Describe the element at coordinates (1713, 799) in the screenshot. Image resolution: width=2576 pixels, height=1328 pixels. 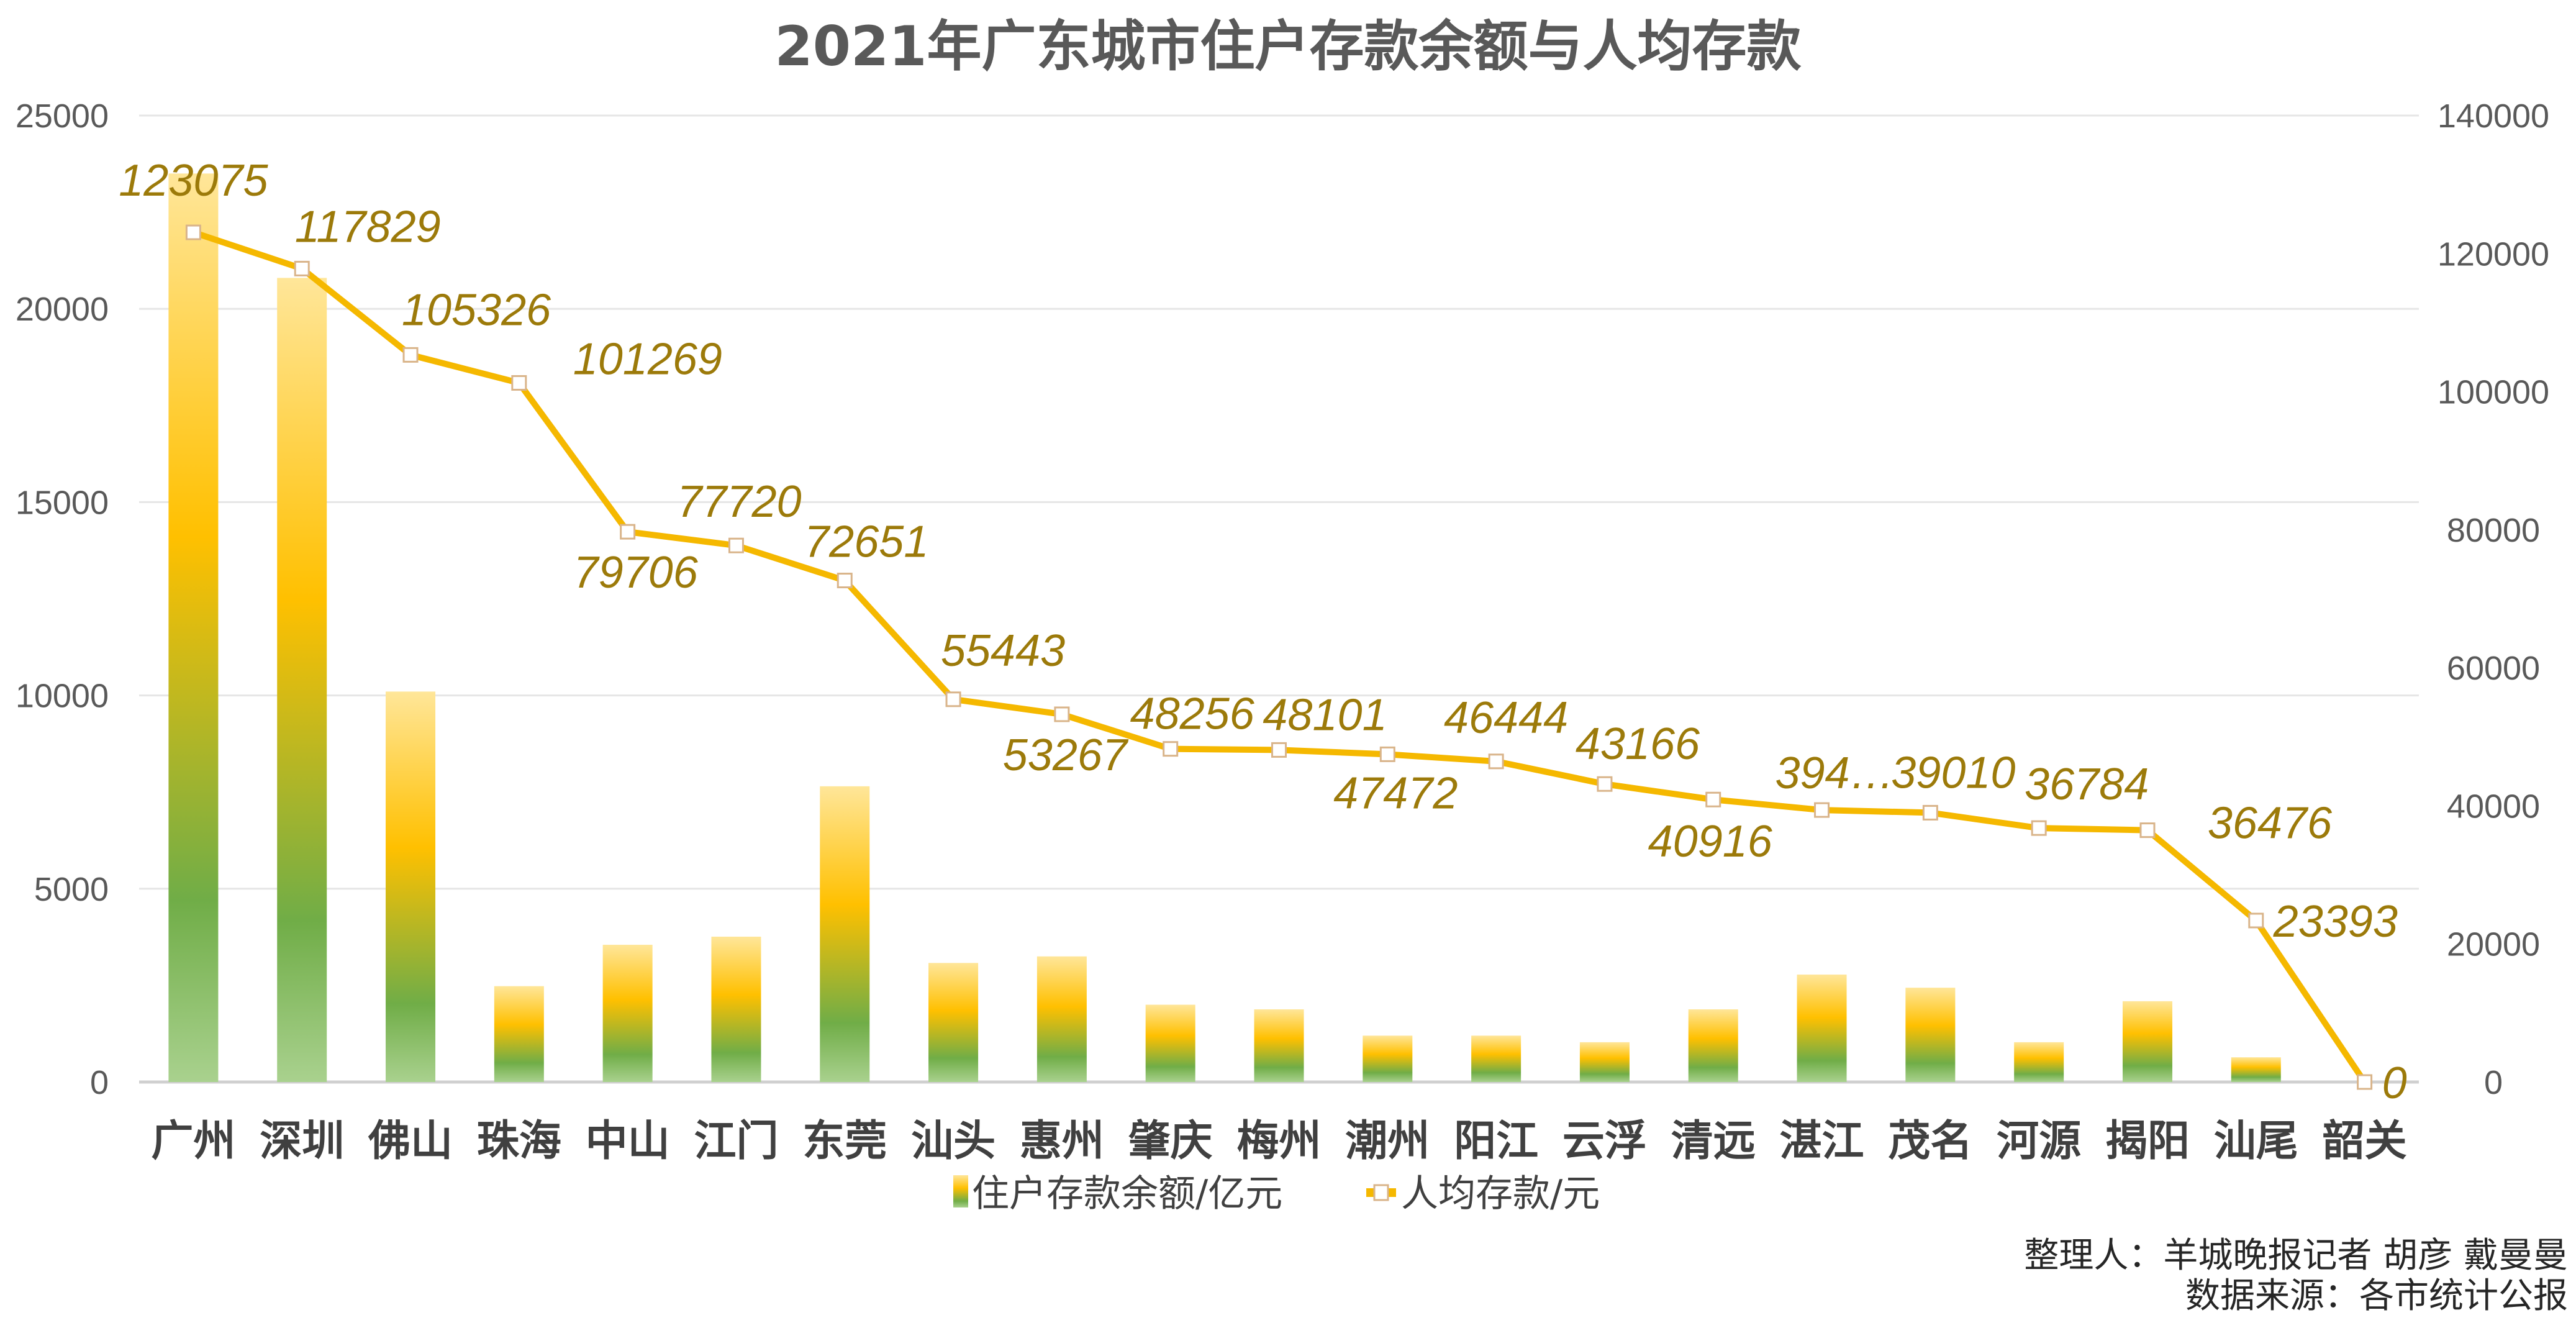
I see `marker-清远` at that location.